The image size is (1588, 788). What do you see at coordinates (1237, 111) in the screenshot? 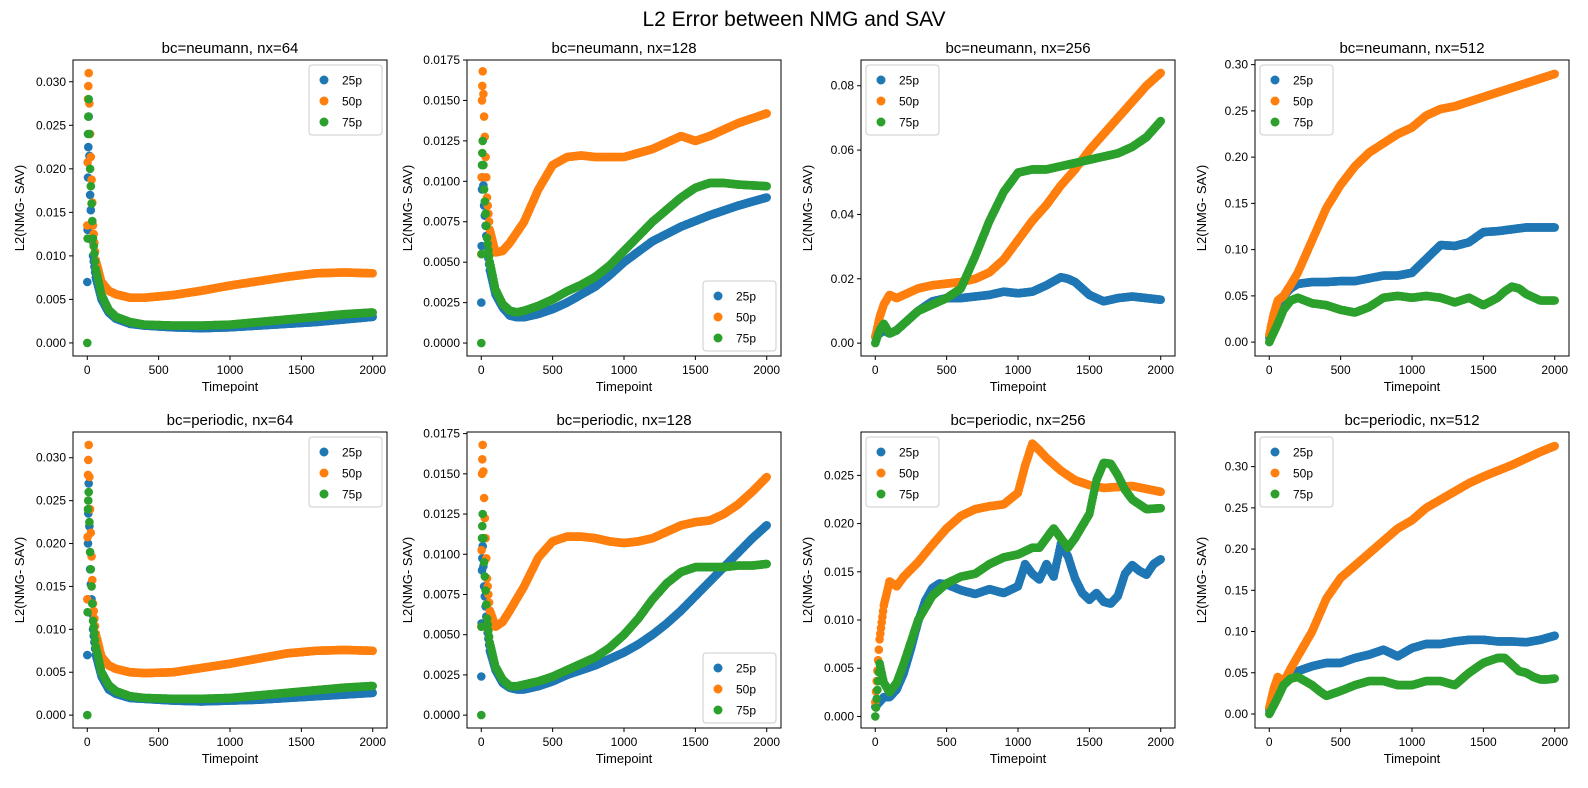
I see `y-tick-label: 0.25` at bounding box center [1237, 111].